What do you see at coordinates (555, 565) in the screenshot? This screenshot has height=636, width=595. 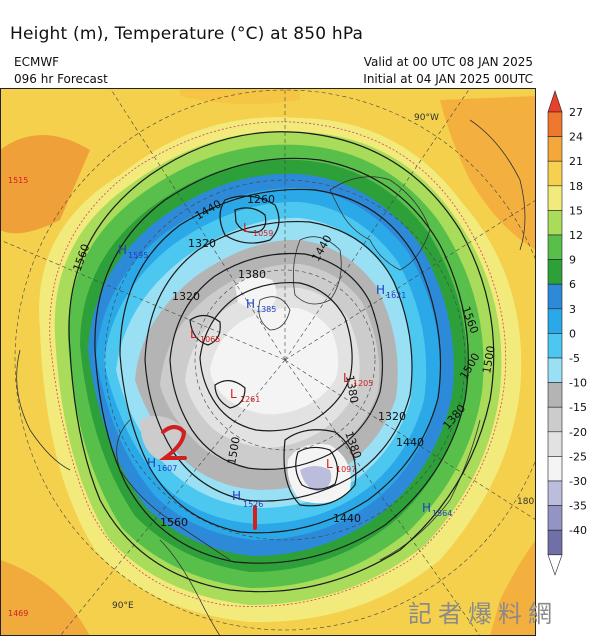 I see `colorbar-cap-bottom` at bounding box center [555, 565].